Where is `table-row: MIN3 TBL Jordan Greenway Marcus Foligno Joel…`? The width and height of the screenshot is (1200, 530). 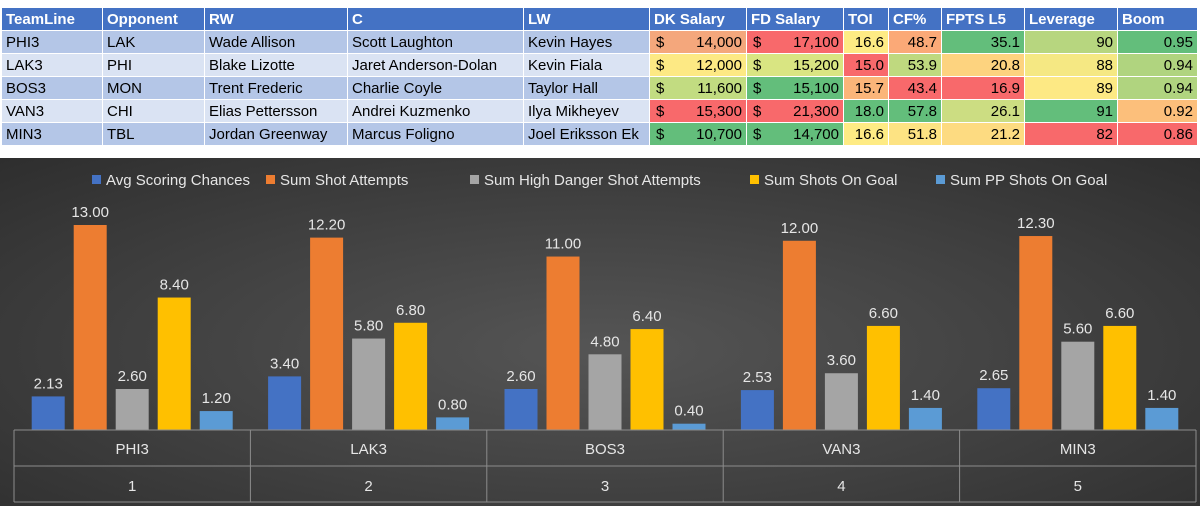 table-row: MIN3 TBL Jordan Greenway Marcus Foligno Joel… is located at coordinates (599, 134).